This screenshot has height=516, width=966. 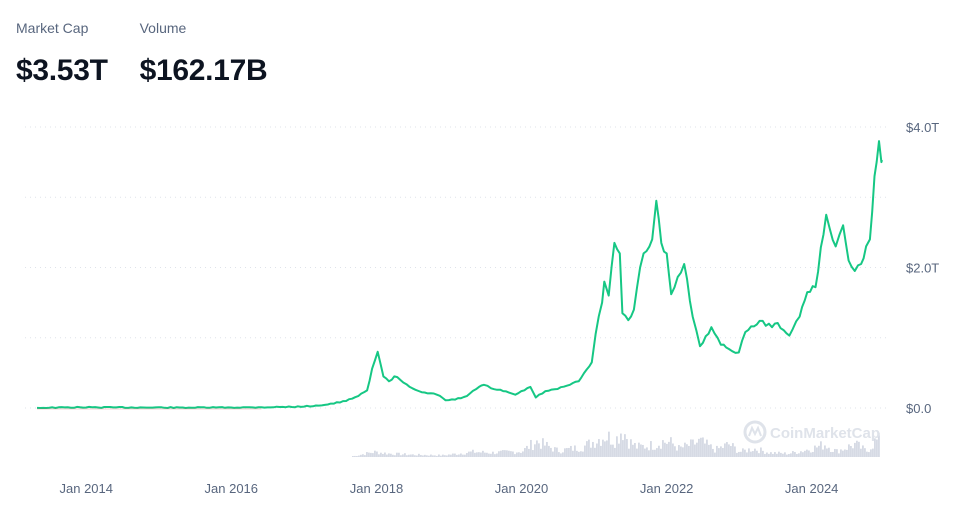 I want to click on volume-value: $162.17B, so click(x=203, y=70).